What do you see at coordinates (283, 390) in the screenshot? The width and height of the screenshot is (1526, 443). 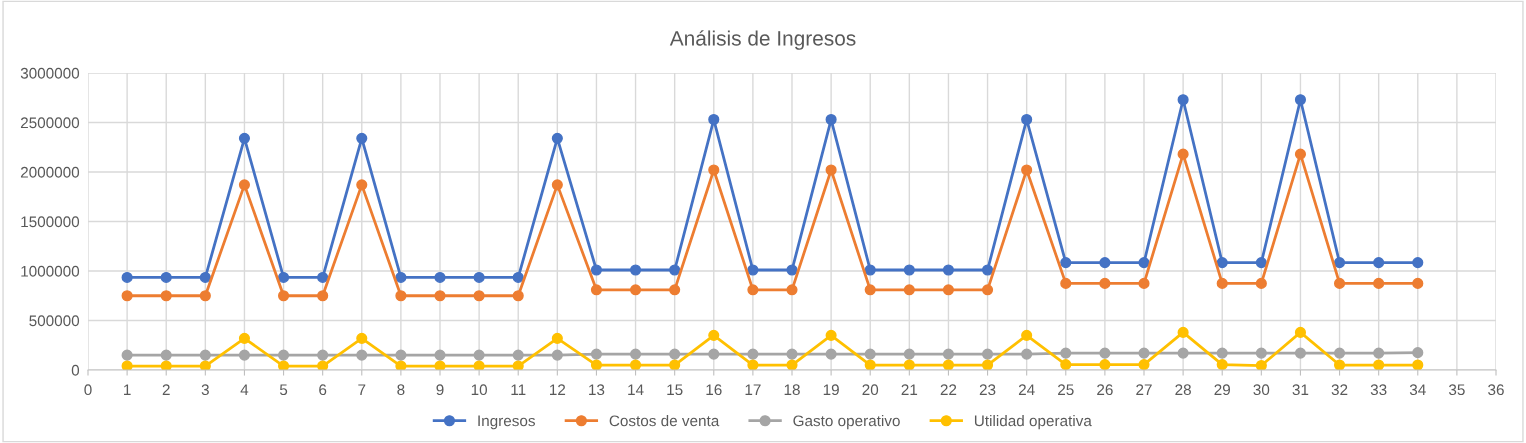 I see `x-tick-label: 5` at bounding box center [283, 390].